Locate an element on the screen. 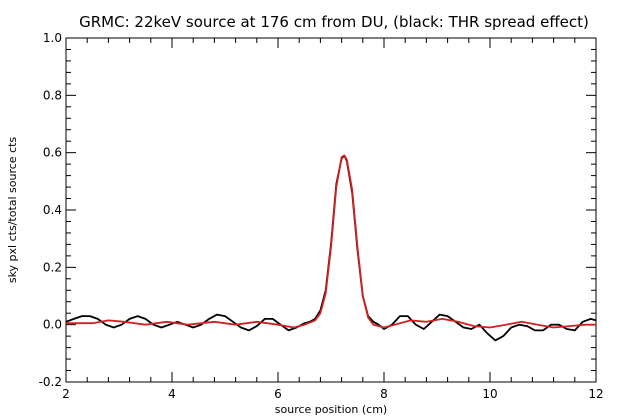 This screenshot has width=617, height=416. y-tick-label: 0.4 is located at coordinates (52, 210).